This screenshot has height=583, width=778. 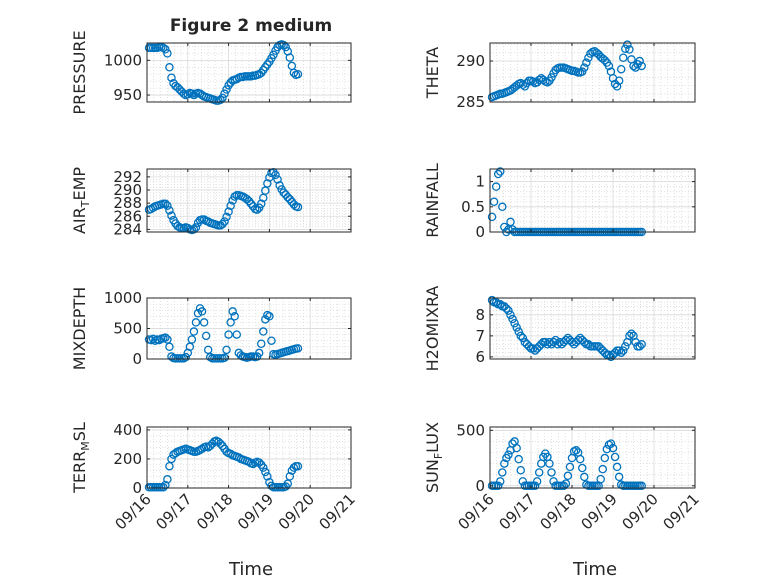 I want to click on subplot-h2omixra: 6 7 8 H2OMIXRA, so click(x=559, y=328).